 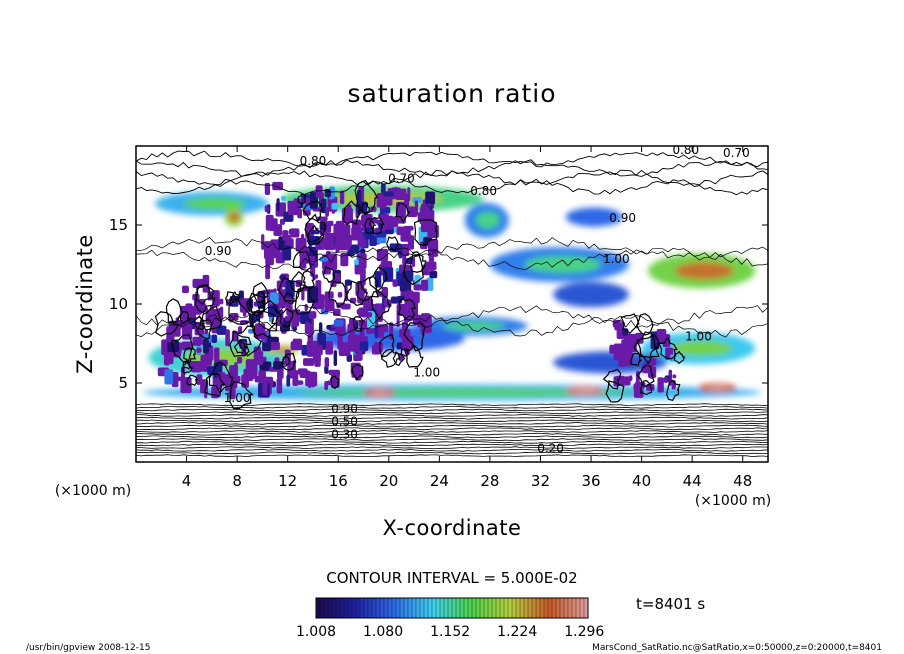 I want to click on x-tick-label: 16, so click(x=338, y=481).